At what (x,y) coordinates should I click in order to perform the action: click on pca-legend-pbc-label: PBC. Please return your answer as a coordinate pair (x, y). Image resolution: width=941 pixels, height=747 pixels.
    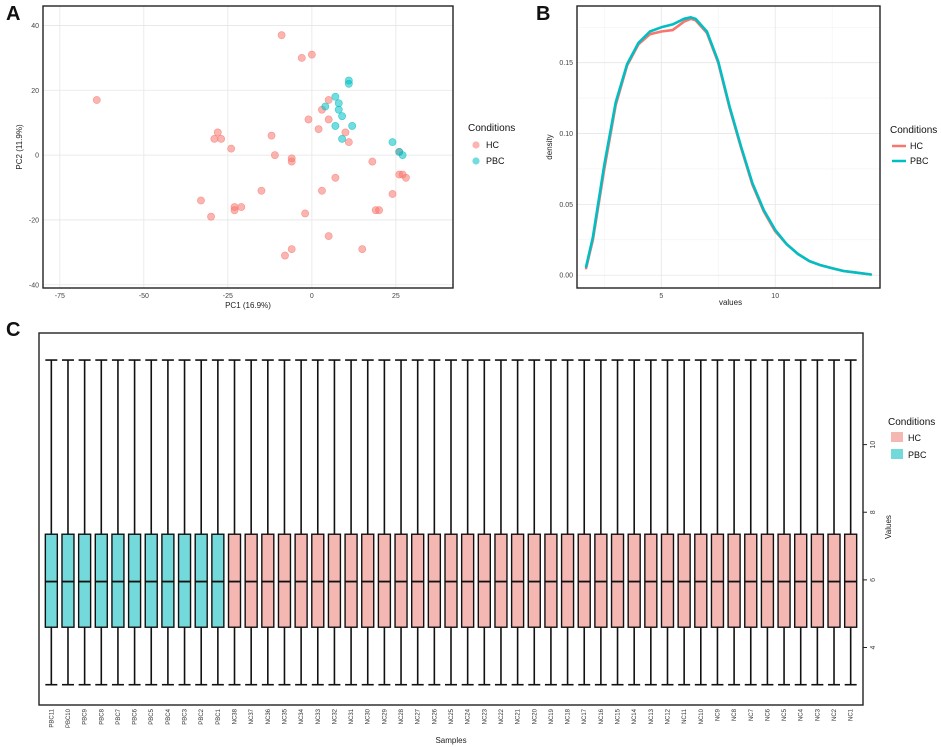
    Looking at the image, I should click on (495, 161).